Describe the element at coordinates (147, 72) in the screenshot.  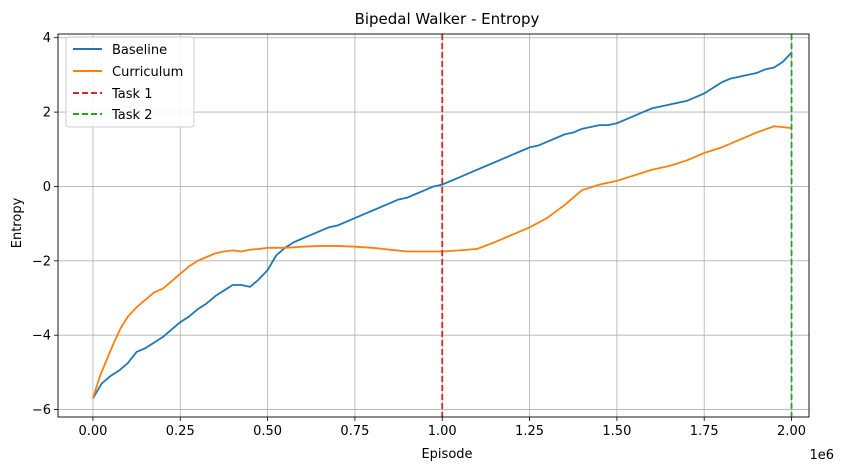
I see `legend-label-curriculum: Curriculum` at that location.